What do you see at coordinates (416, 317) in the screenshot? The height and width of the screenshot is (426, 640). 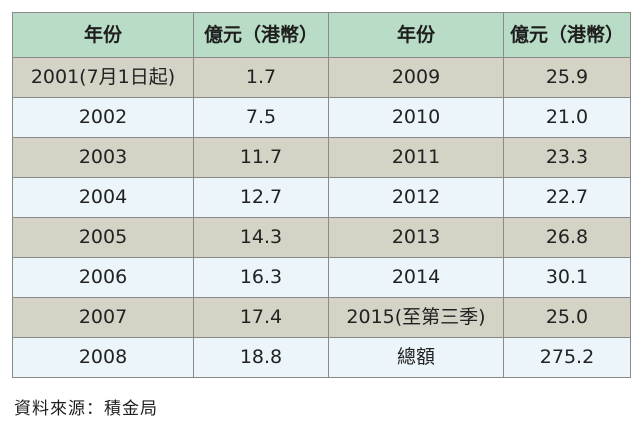 I see `cell-year-right: 2015(至第三季)` at bounding box center [416, 317].